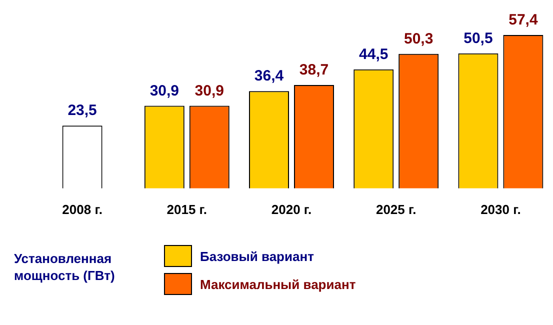  I want to click on data-label: 44,5, so click(373, 55).